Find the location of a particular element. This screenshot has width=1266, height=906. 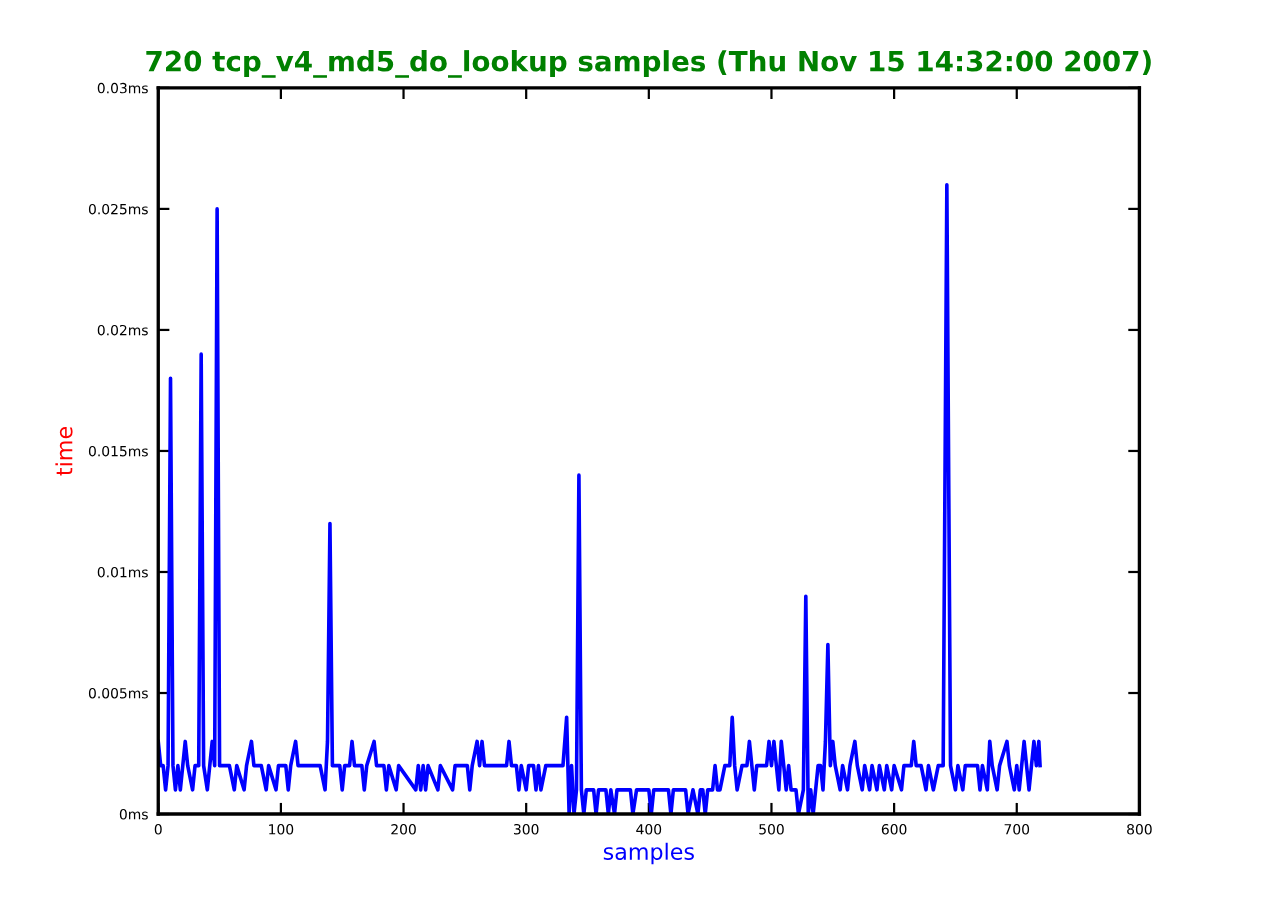

chart-title: 720 tcp_v4_md5_do_lookup samples (Thu Nov 15 14:32:00 2007) is located at coordinates (648, 64).